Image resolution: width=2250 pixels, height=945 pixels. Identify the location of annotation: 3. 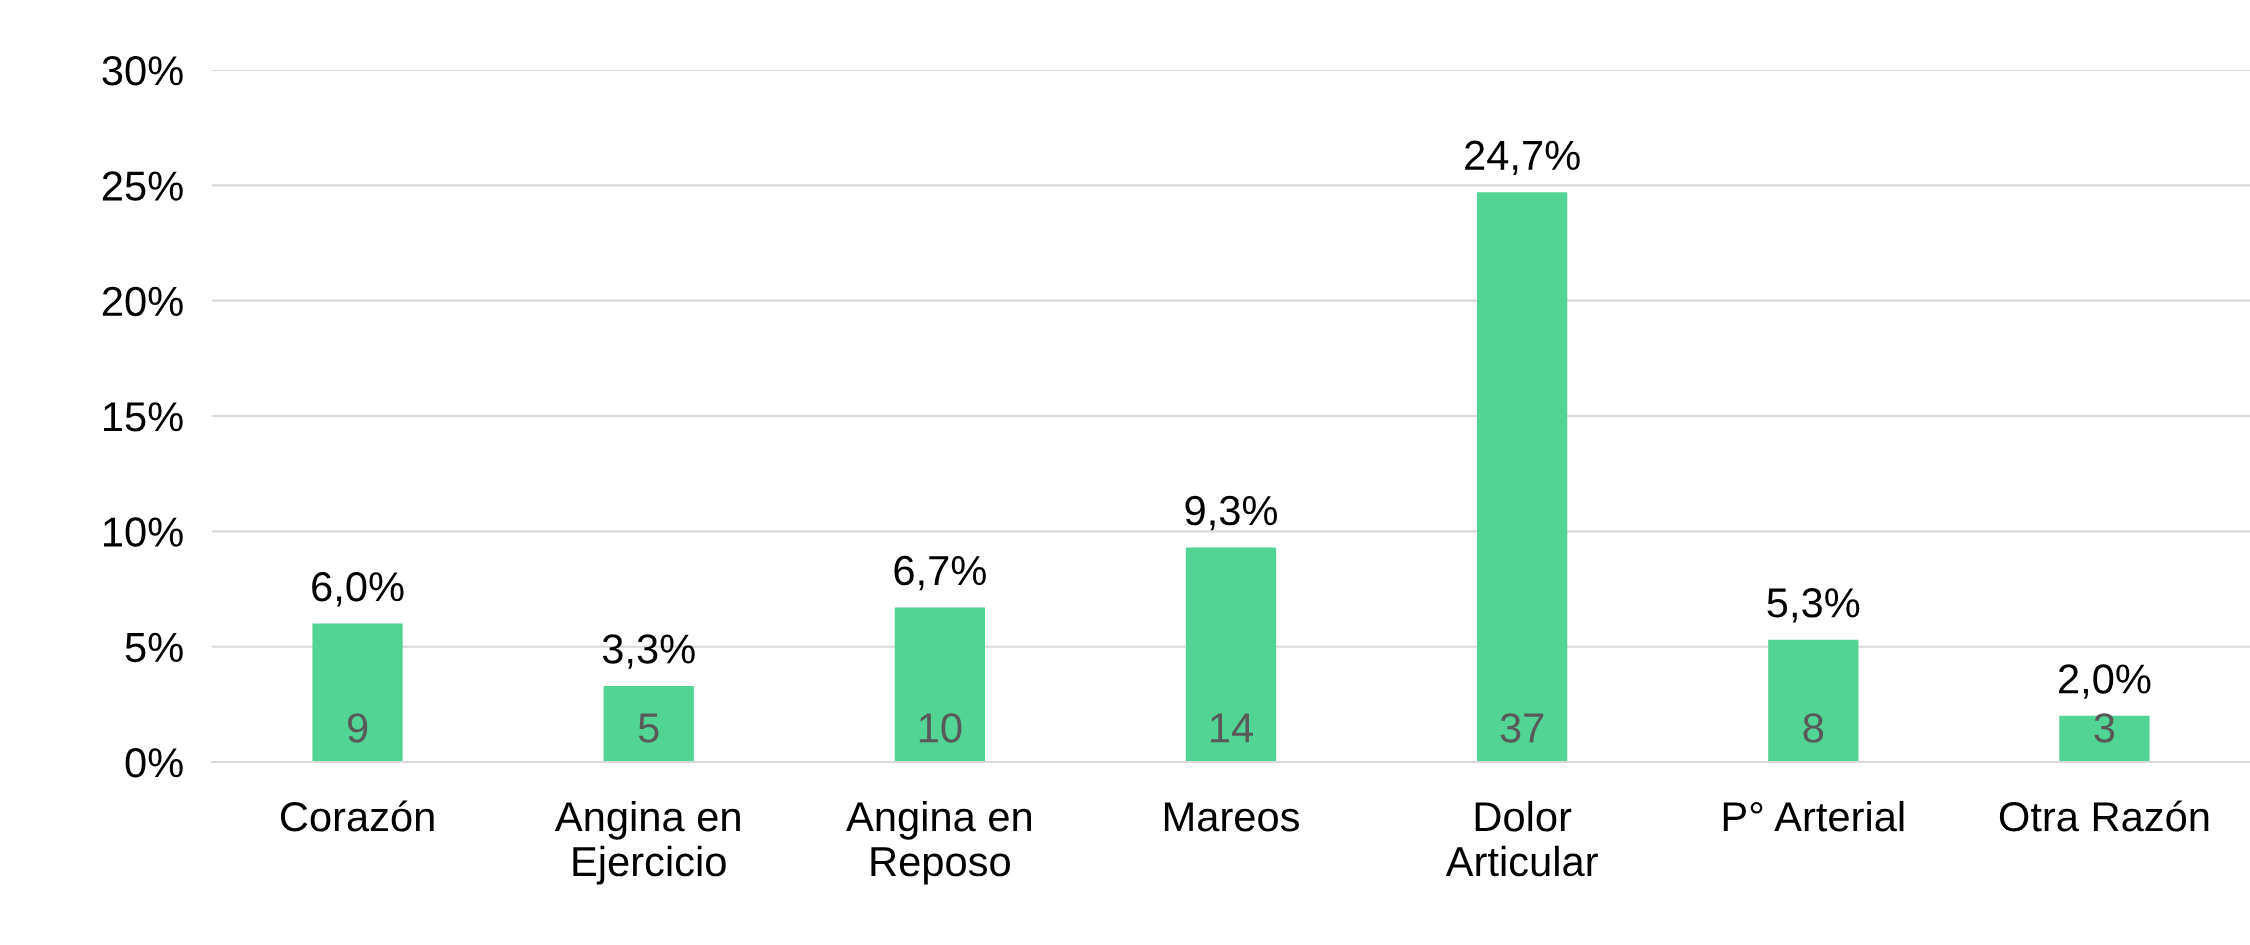
(2104, 728).